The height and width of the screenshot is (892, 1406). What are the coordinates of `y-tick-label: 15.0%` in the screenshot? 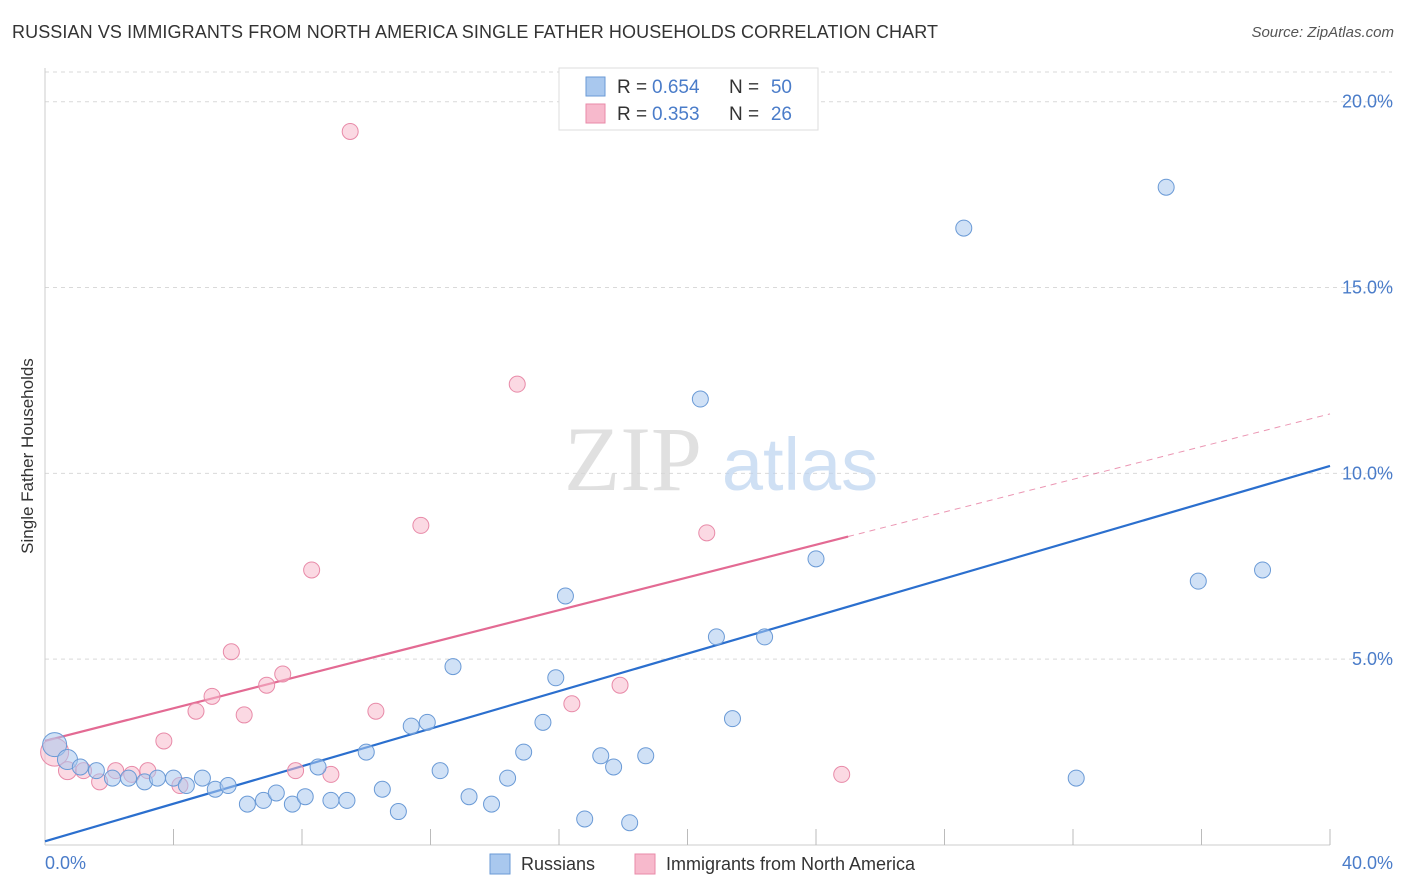 It's located at (1367, 288).